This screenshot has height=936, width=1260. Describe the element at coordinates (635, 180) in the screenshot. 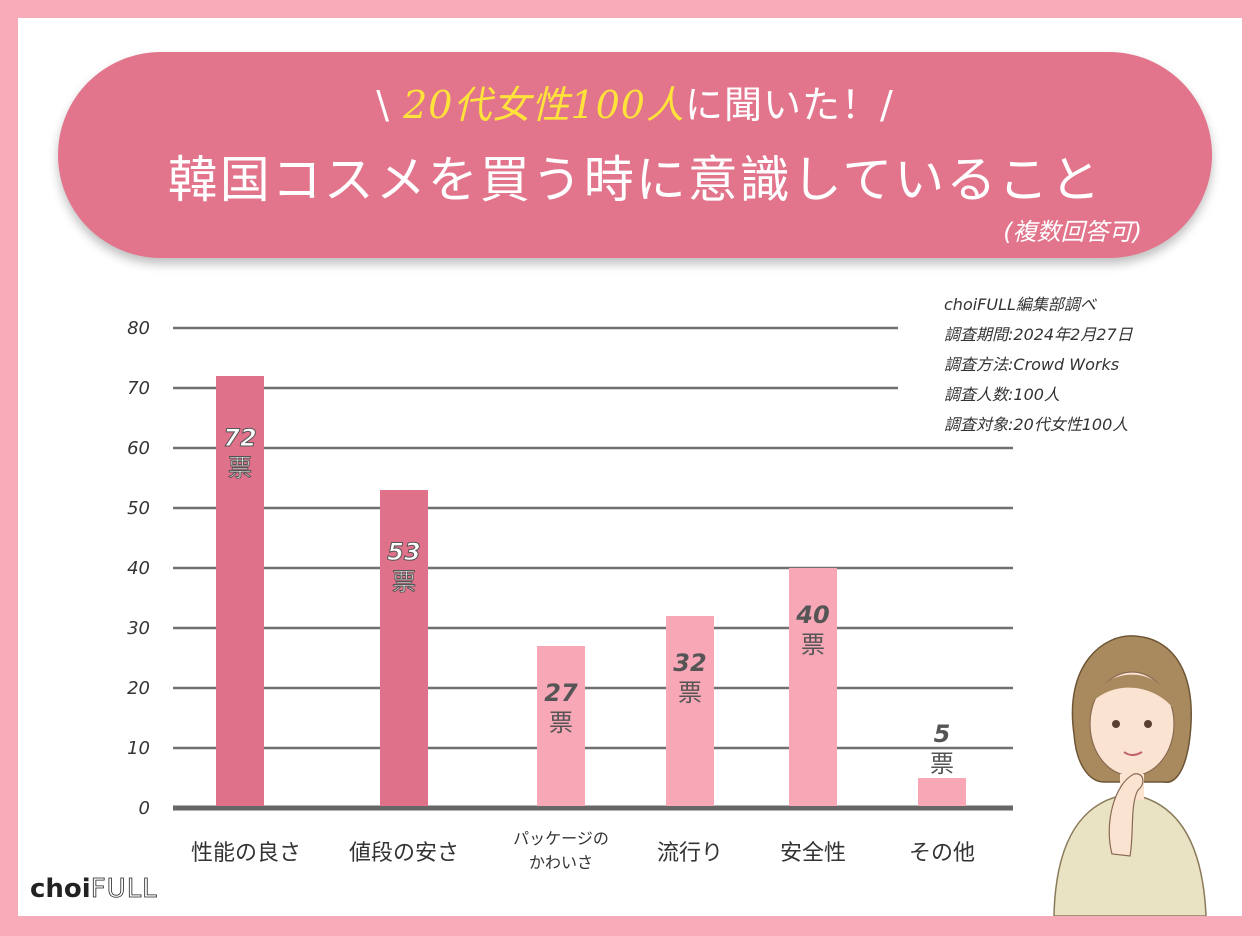

I see `chart-title: 韓国コスメを買う時に意識していること` at that location.